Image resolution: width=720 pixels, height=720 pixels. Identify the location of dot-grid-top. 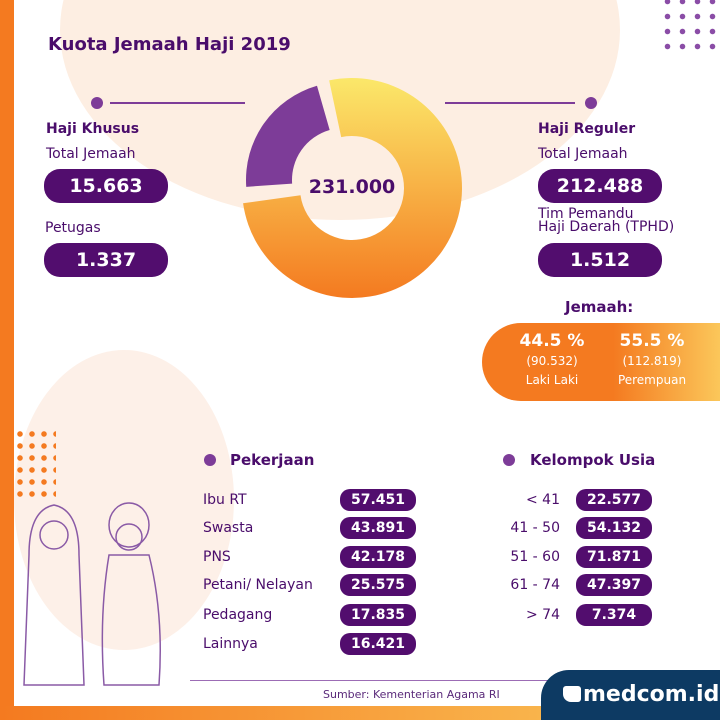
(690, 25).